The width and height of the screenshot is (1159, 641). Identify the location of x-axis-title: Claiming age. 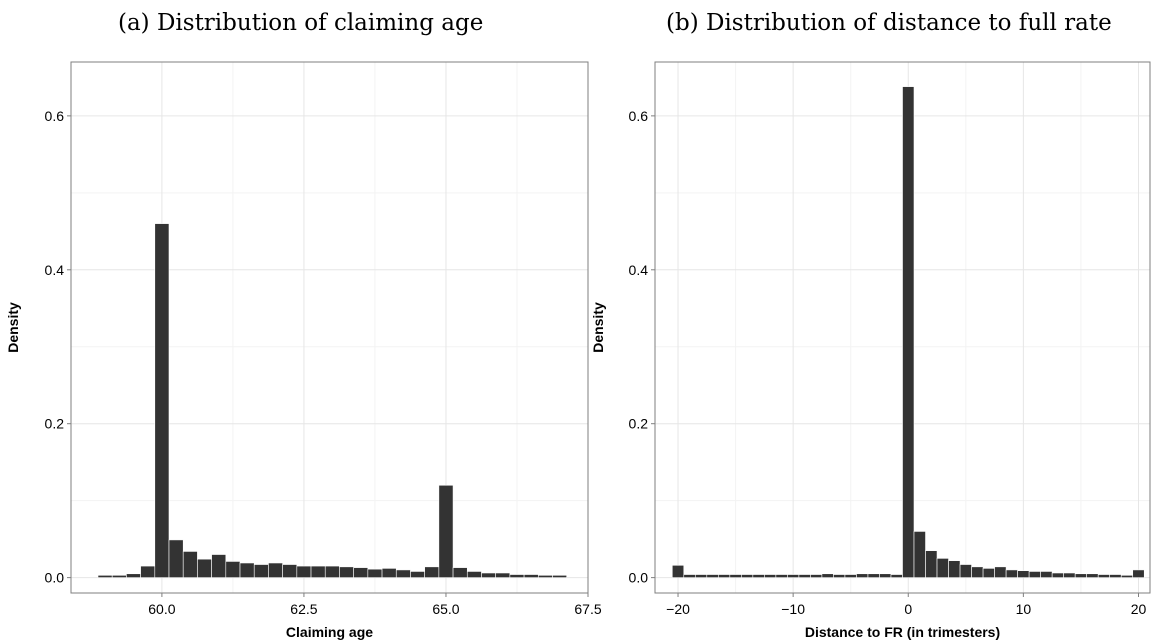
(329, 632).